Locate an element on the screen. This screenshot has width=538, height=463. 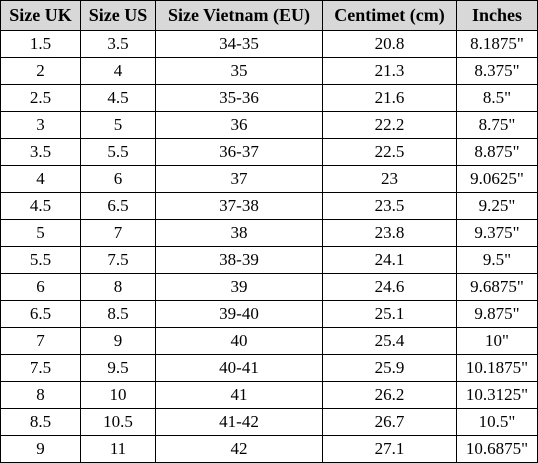
cell-size-uk: 4 is located at coordinates (40, 179).